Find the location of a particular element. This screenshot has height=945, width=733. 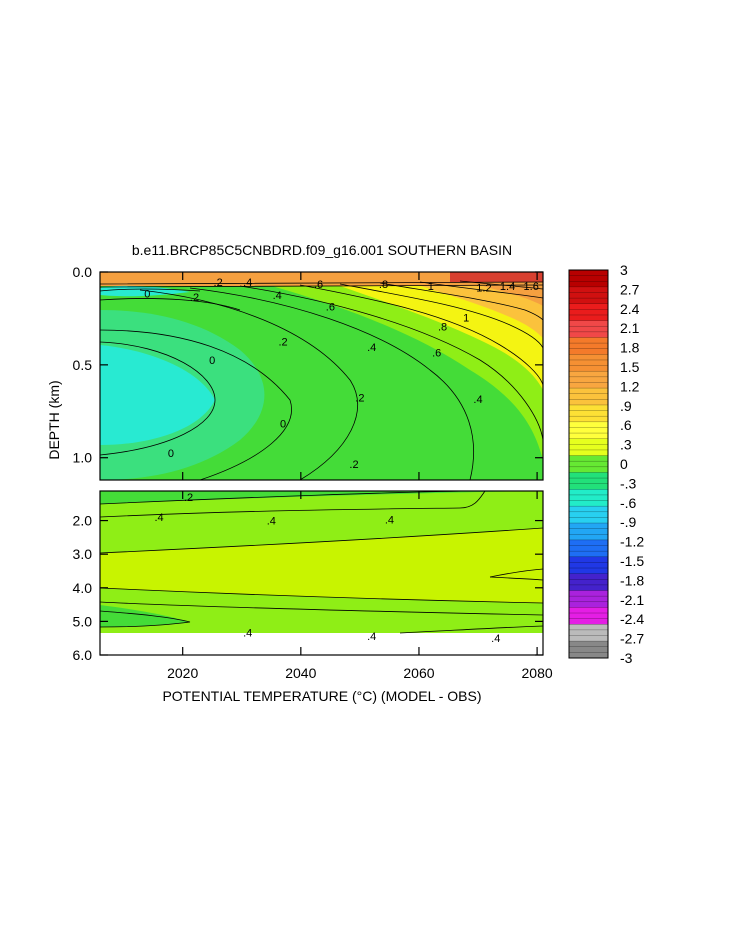

y-tick-label: 0.0 is located at coordinates (83, 272).